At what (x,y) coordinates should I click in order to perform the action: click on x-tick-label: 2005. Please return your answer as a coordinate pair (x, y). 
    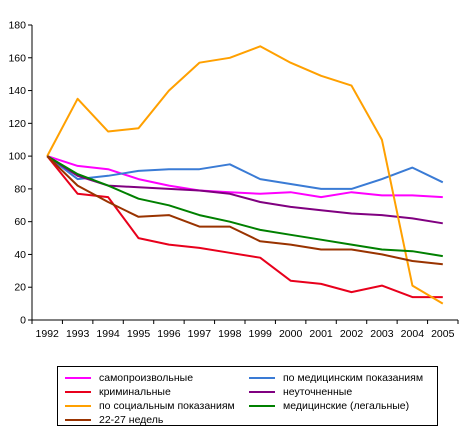
    Looking at the image, I should click on (443, 334).